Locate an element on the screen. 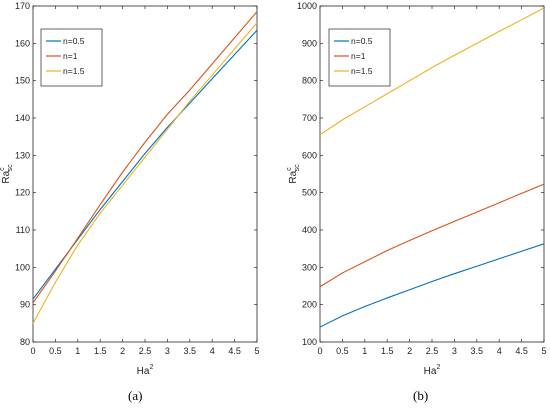 The image size is (550, 414). caption-b: (b) is located at coordinates (421, 395).